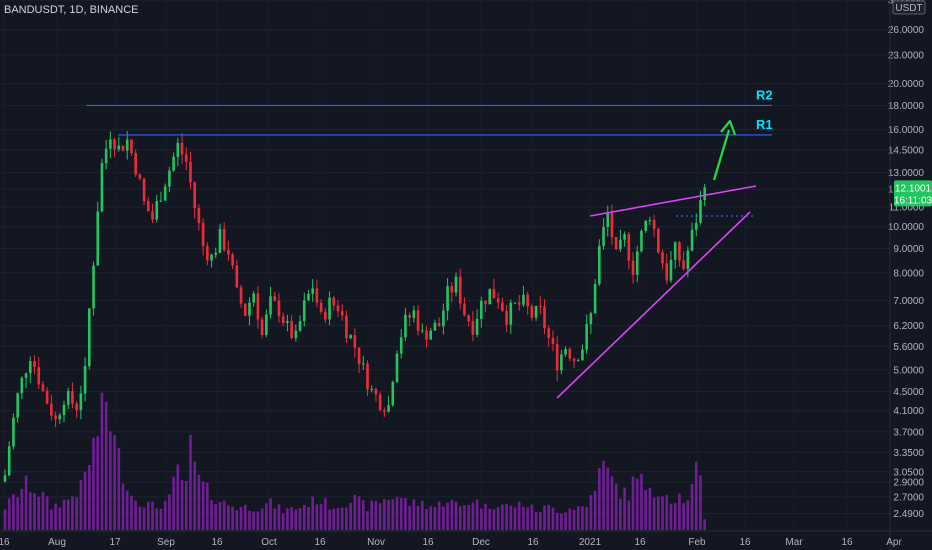 The image size is (932, 550). What do you see at coordinates (906, 227) in the screenshot?
I see `y-tick-label: 10.0000` at bounding box center [906, 227].